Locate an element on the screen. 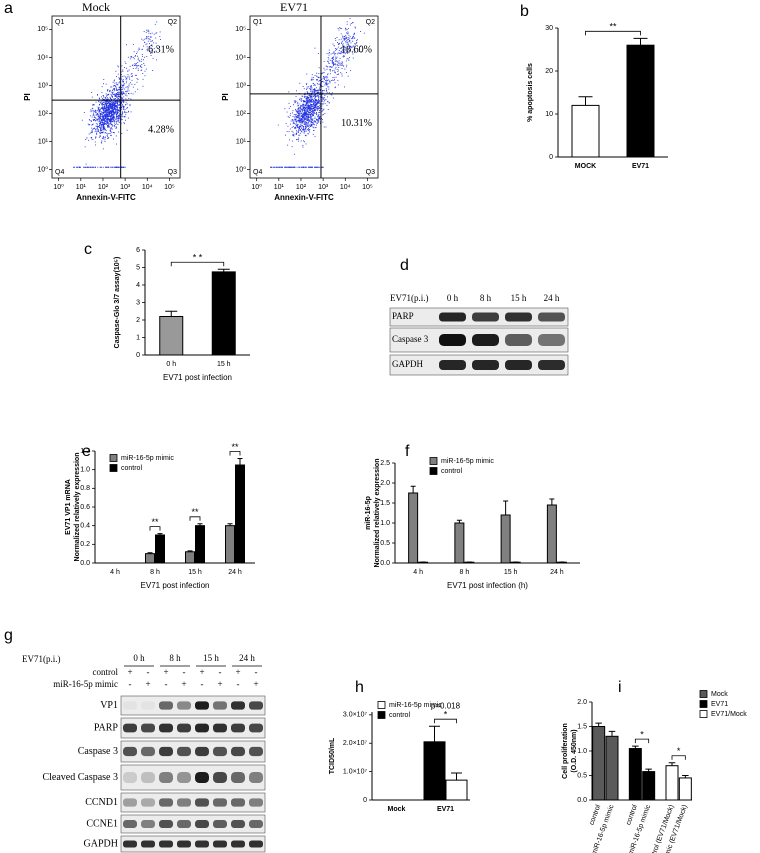 The height and width of the screenshot is (853, 760). quadrant-label: Q3 is located at coordinates (172, 172).